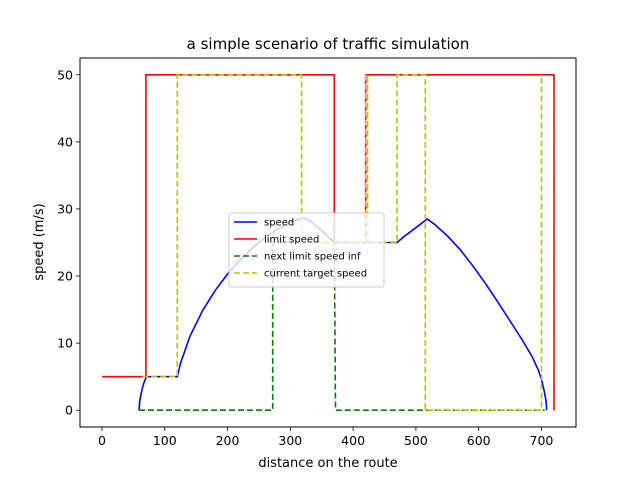 Image resolution: width=640 pixels, height=480 pixels. What do you see at coordinates (291, 240) in the screenshot?
I see `legend-label: limit speed` at bounding box center [291, 240].